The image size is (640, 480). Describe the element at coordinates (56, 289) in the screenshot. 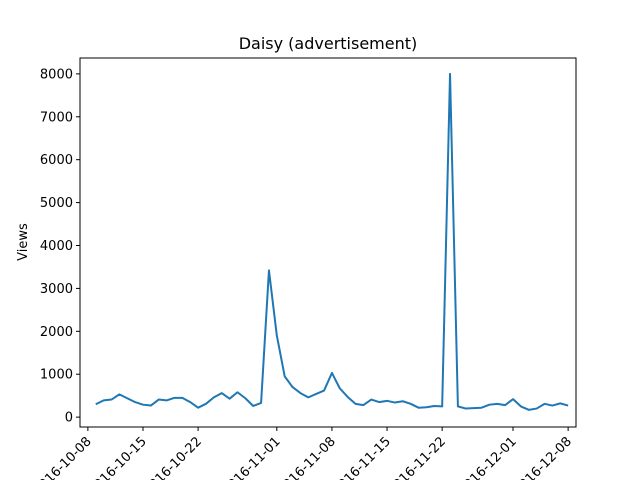

I see `y-tick-label: 3000` at that location.